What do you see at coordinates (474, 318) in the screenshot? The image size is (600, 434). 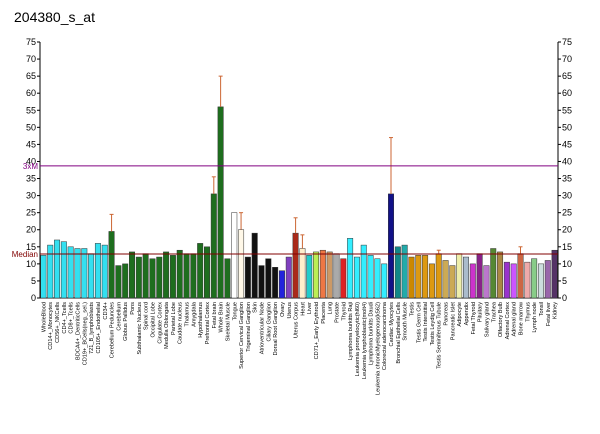 I see `x-tick-label: Fetal Thyroid` at bounding box center [474, 318].